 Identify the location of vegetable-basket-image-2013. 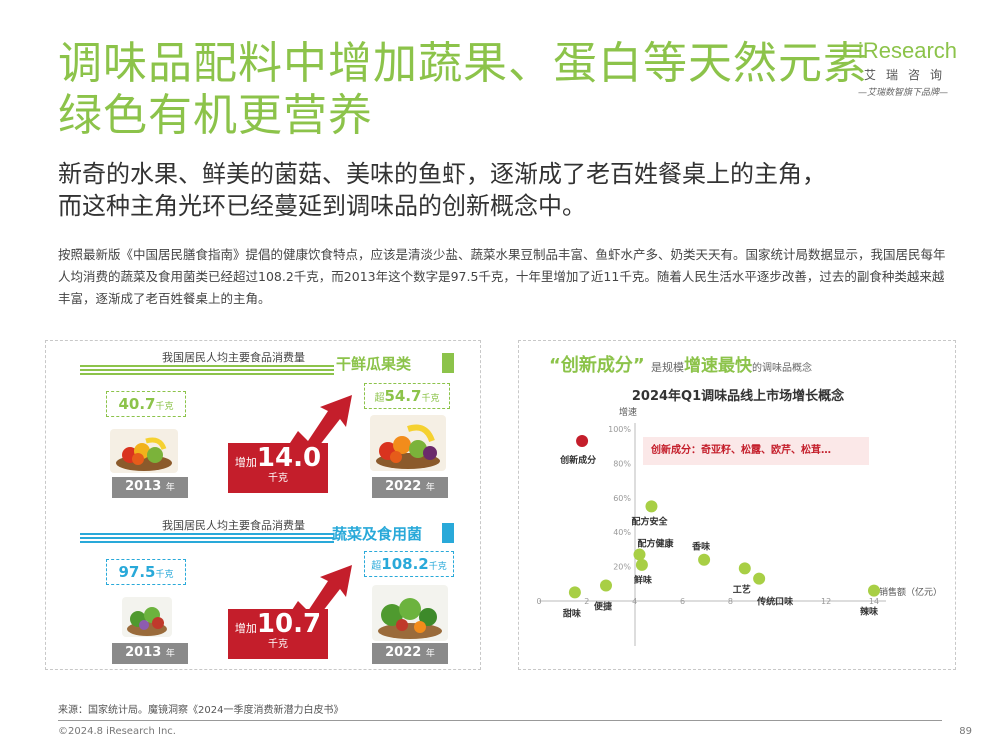
(147, 617).